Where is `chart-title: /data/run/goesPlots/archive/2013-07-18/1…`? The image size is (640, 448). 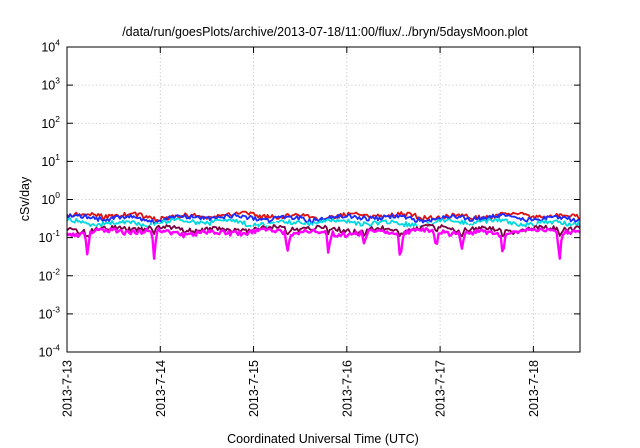 chart-title: /data/run/goesPlots/archive/2013-07-18/1… is located at coordinates (325, 32).